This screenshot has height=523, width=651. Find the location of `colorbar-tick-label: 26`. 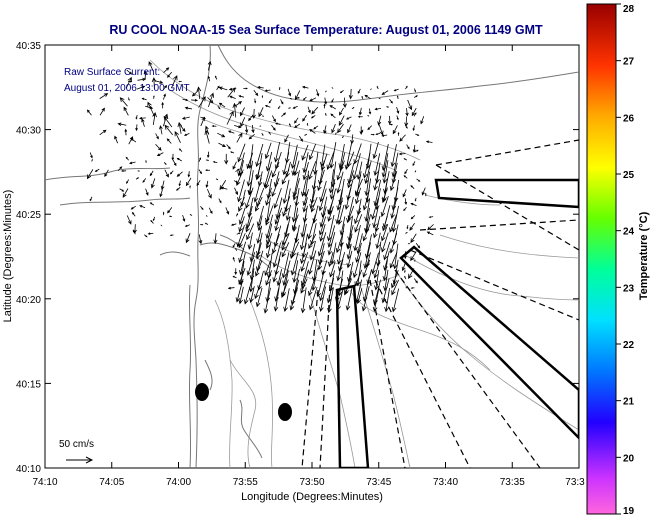

colorbar-tick-label: 26 is located at coordinates (629, 118).